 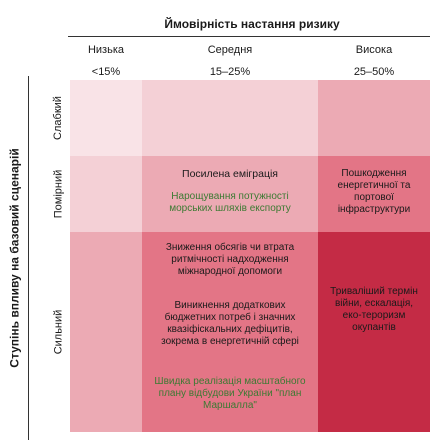 What do you see at coordinates (230, 50) in the screenshot?
I see `column-medium-name: Середня` at bounding box center [230, 50].